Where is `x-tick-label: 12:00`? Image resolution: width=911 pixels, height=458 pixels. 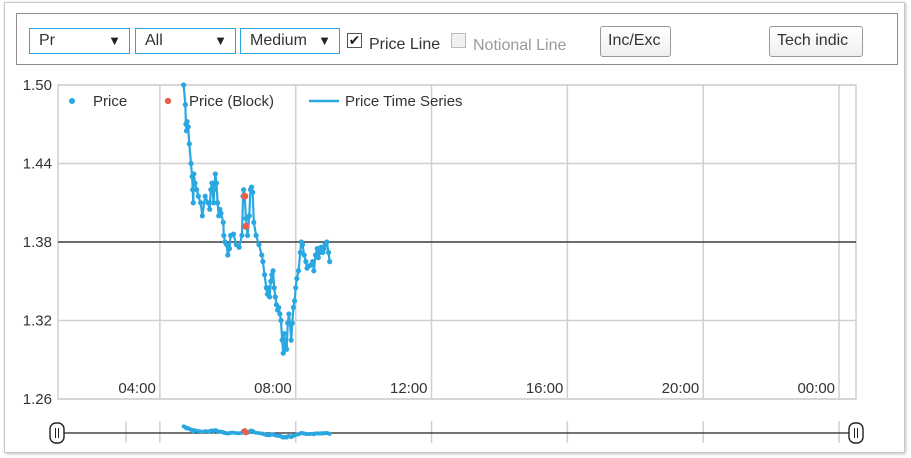
x-tick-label: 12:00 is located at coordinates (409, 388).